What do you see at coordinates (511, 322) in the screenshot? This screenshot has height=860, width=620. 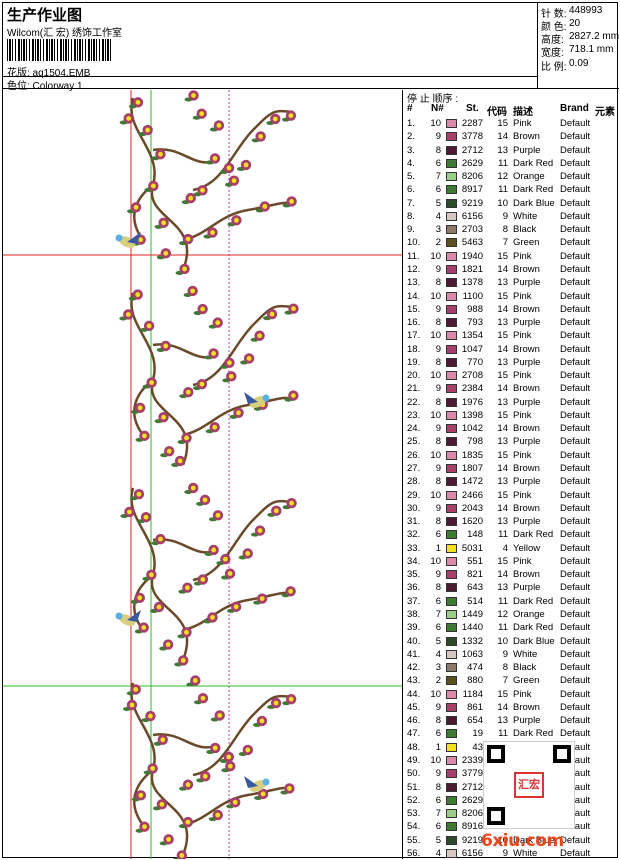 I see `stop-row: 16. 8 793 13 Purple Default` at bounding box center [511, 322].